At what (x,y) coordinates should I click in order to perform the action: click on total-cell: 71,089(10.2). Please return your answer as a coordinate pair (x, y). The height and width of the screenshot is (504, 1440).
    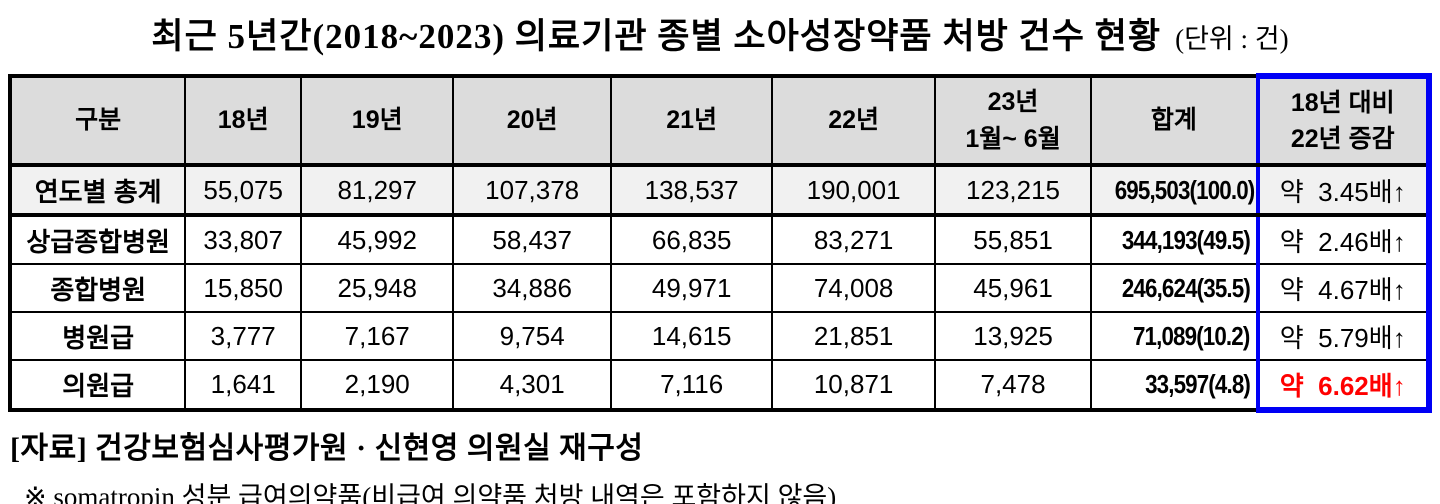
    Looking at the image, I should click on (1174, 336).